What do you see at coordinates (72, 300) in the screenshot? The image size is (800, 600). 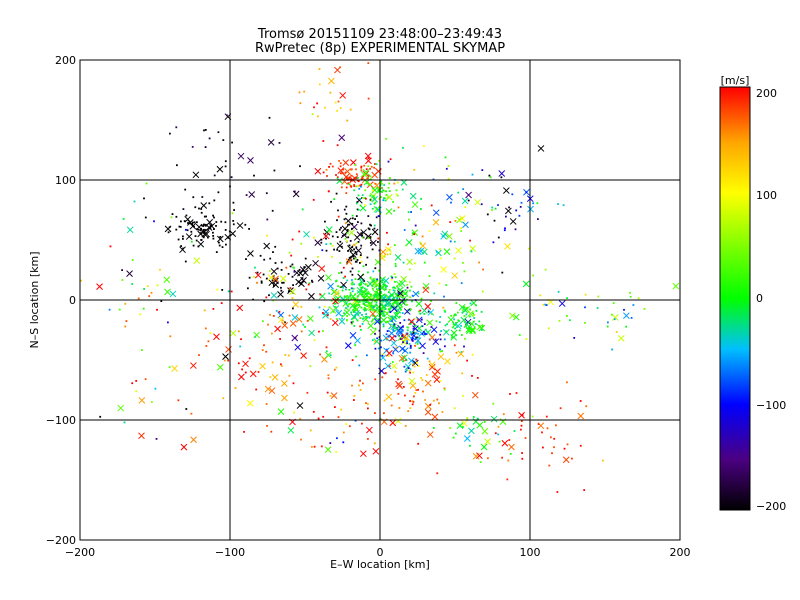 I see `y-tick-label: 0` at bounding box center [72, 300].